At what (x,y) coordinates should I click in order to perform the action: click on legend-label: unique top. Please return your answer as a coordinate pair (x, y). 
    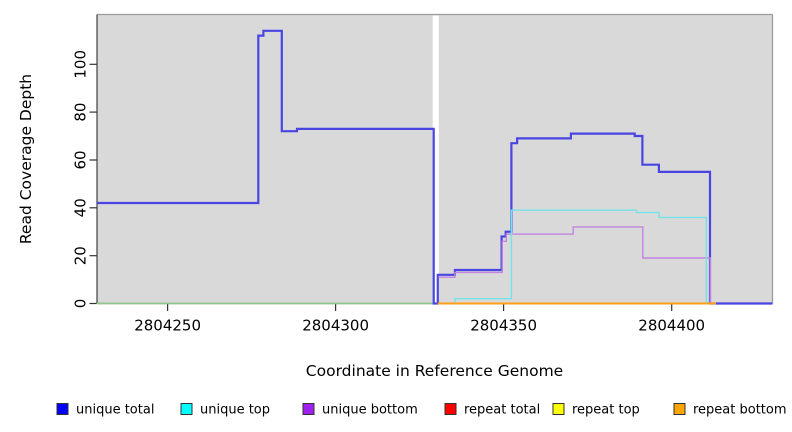
    Looking at the image, I should click on (235, 410).